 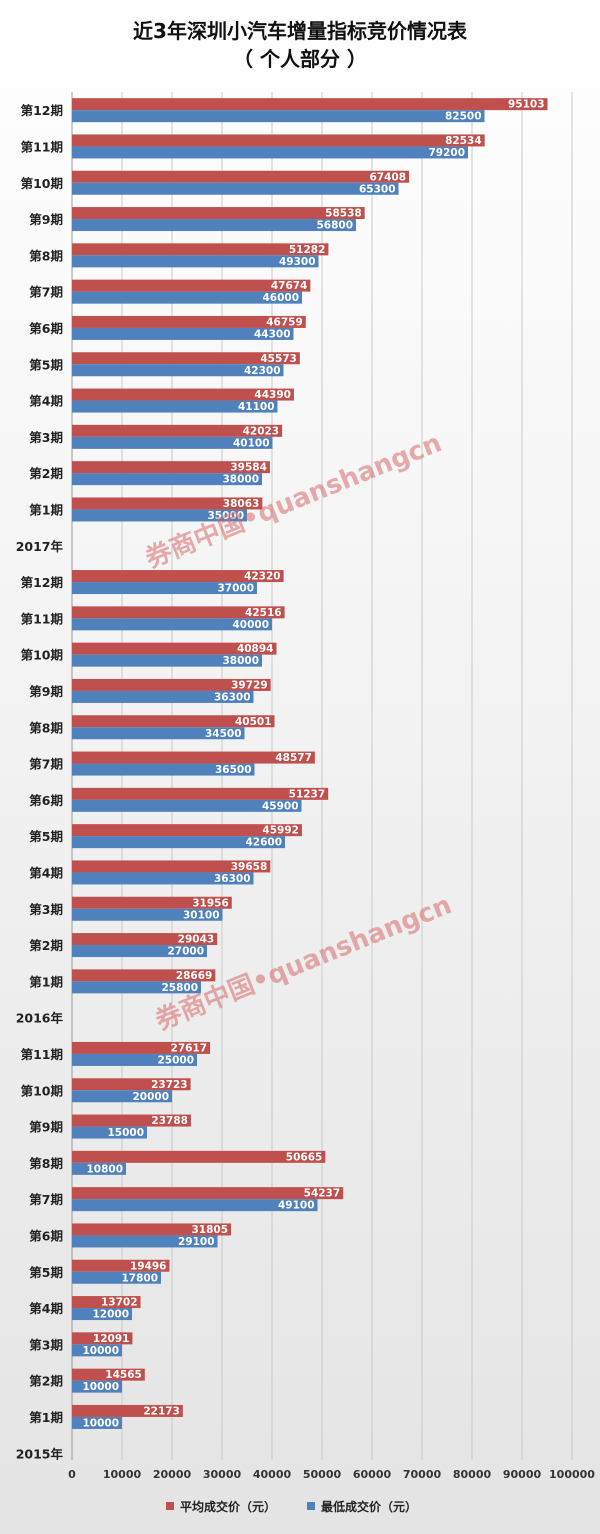 What do you see at coordinates (169, 1085) in the screenshot?
I see `data-label-average: 23723` at bounding box center [169, 1085].